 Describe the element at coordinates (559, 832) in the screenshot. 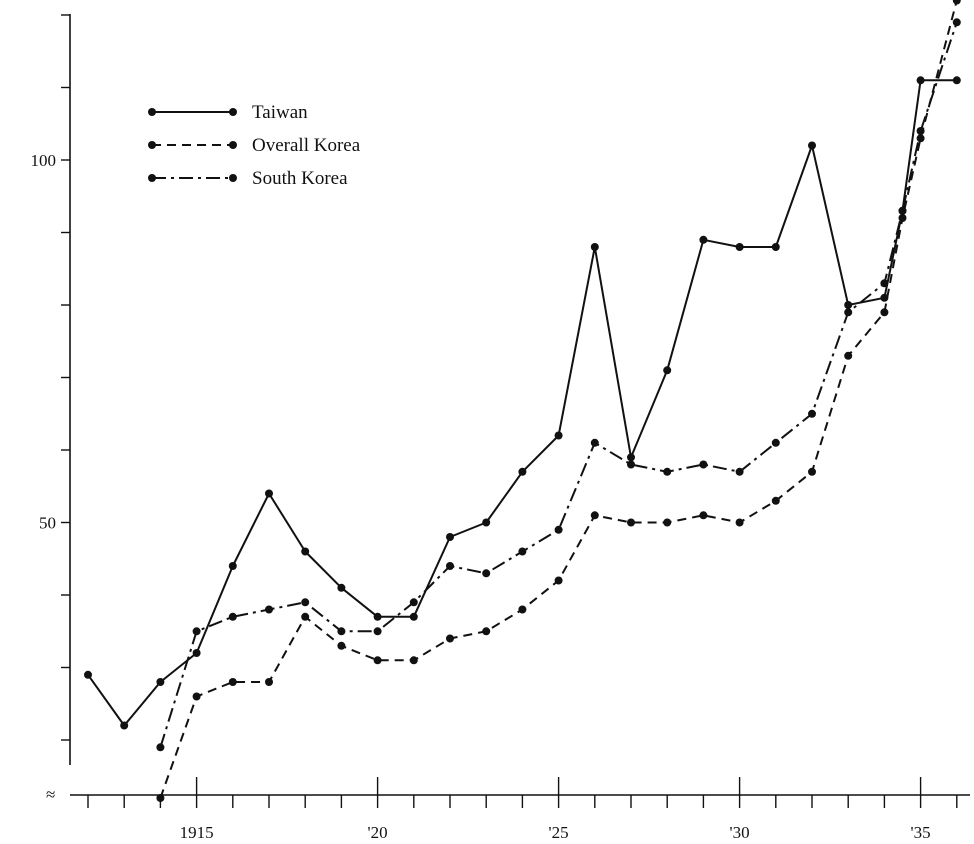

I see `x-tick-label: '25` at that location.